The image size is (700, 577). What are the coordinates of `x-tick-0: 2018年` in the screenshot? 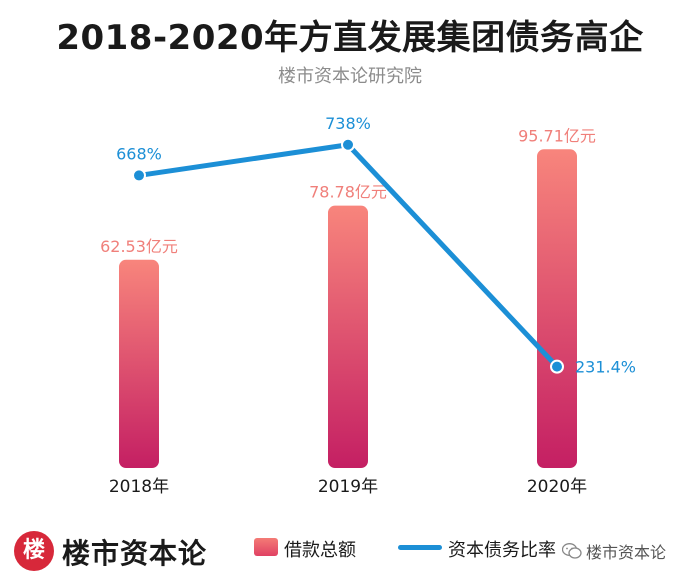 It's located at (139, 487).